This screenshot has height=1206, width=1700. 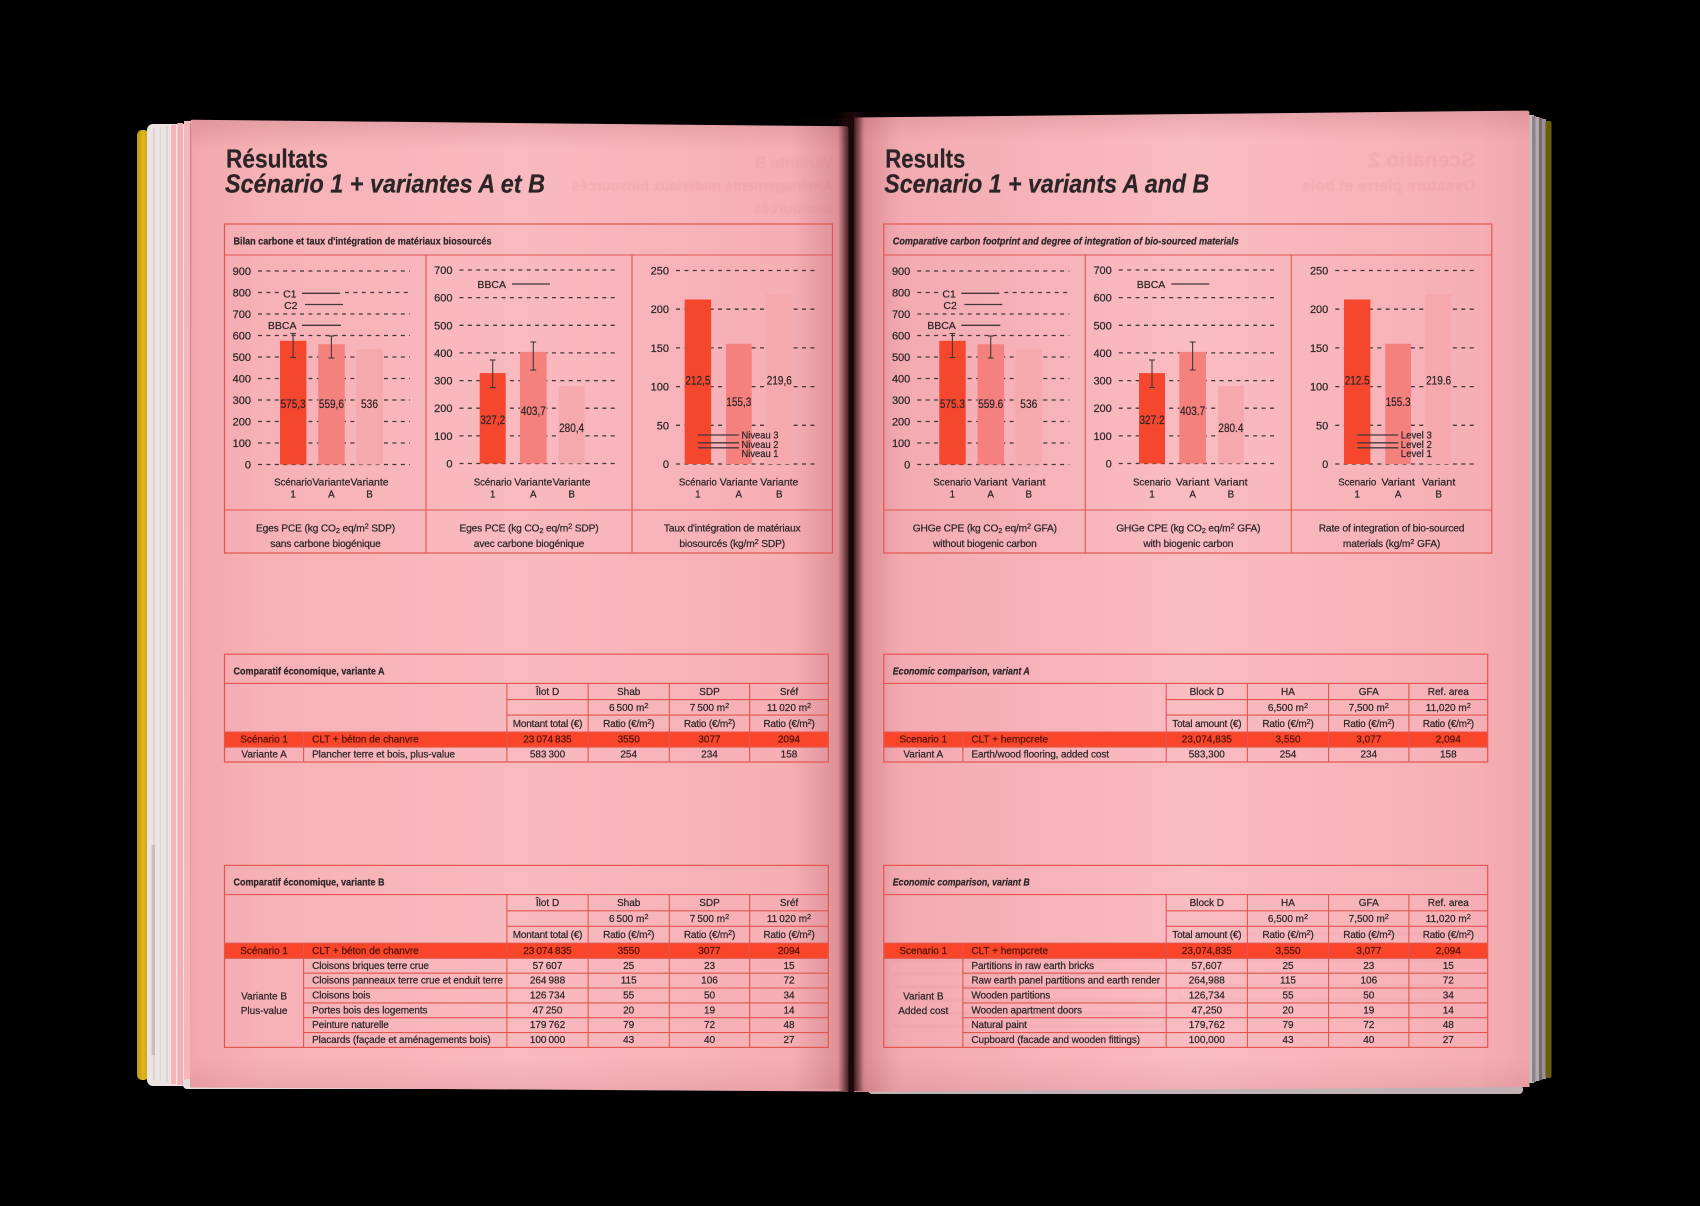 What do you see at coordinates (1422, 160) in the screenshot?
I see `svg-text: Scenario 2` at bounding box center [1422, 160].